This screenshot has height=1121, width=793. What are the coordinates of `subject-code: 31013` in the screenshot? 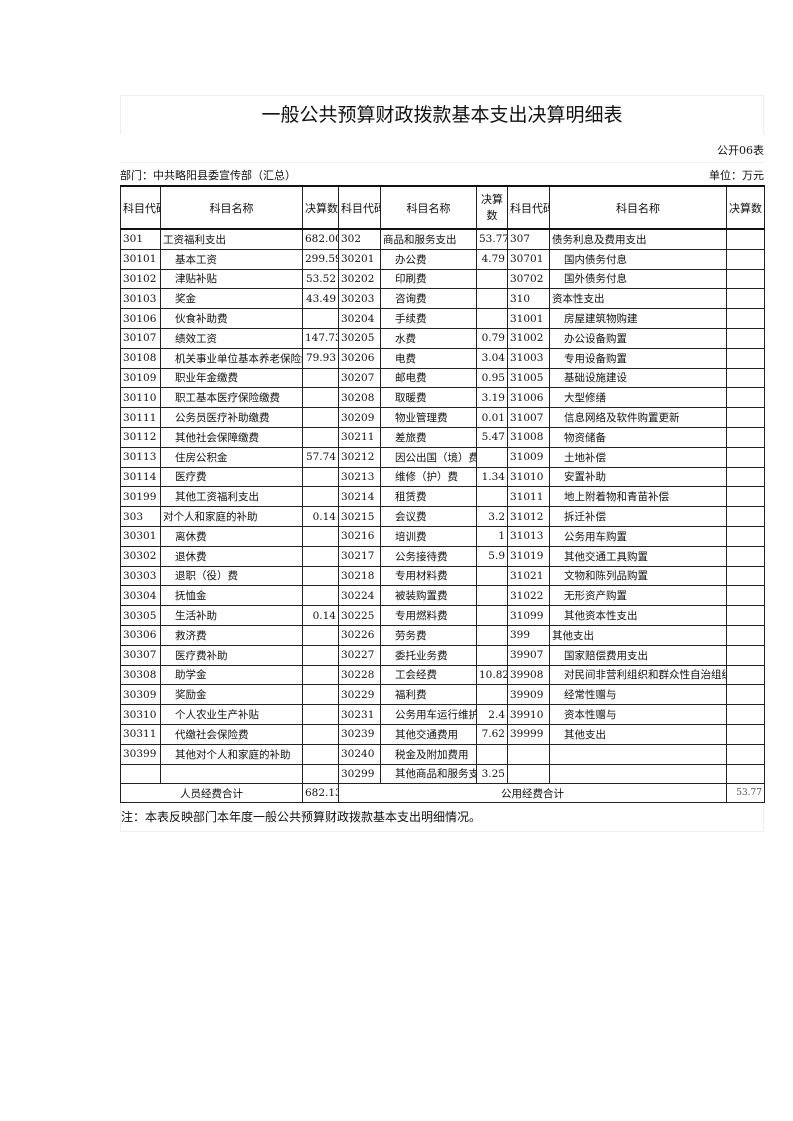 It's located at (528, 536).